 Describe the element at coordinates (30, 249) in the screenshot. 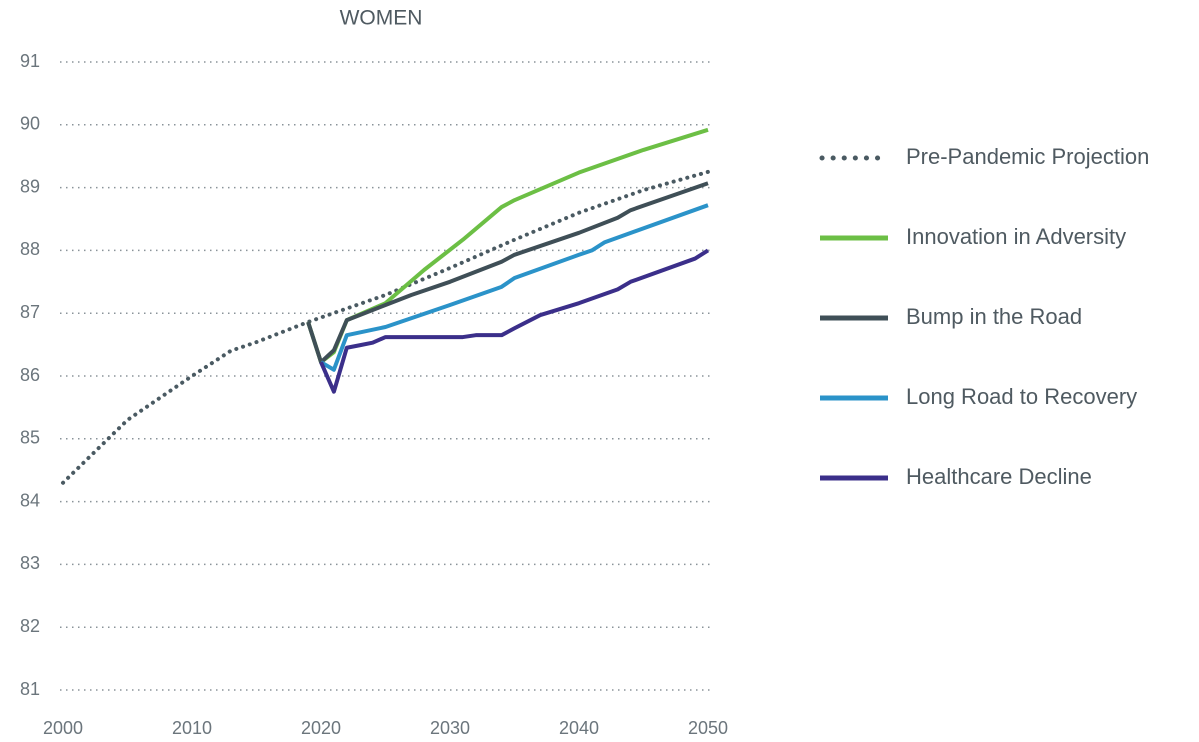

I see `y-tick-label: 88` at that location.